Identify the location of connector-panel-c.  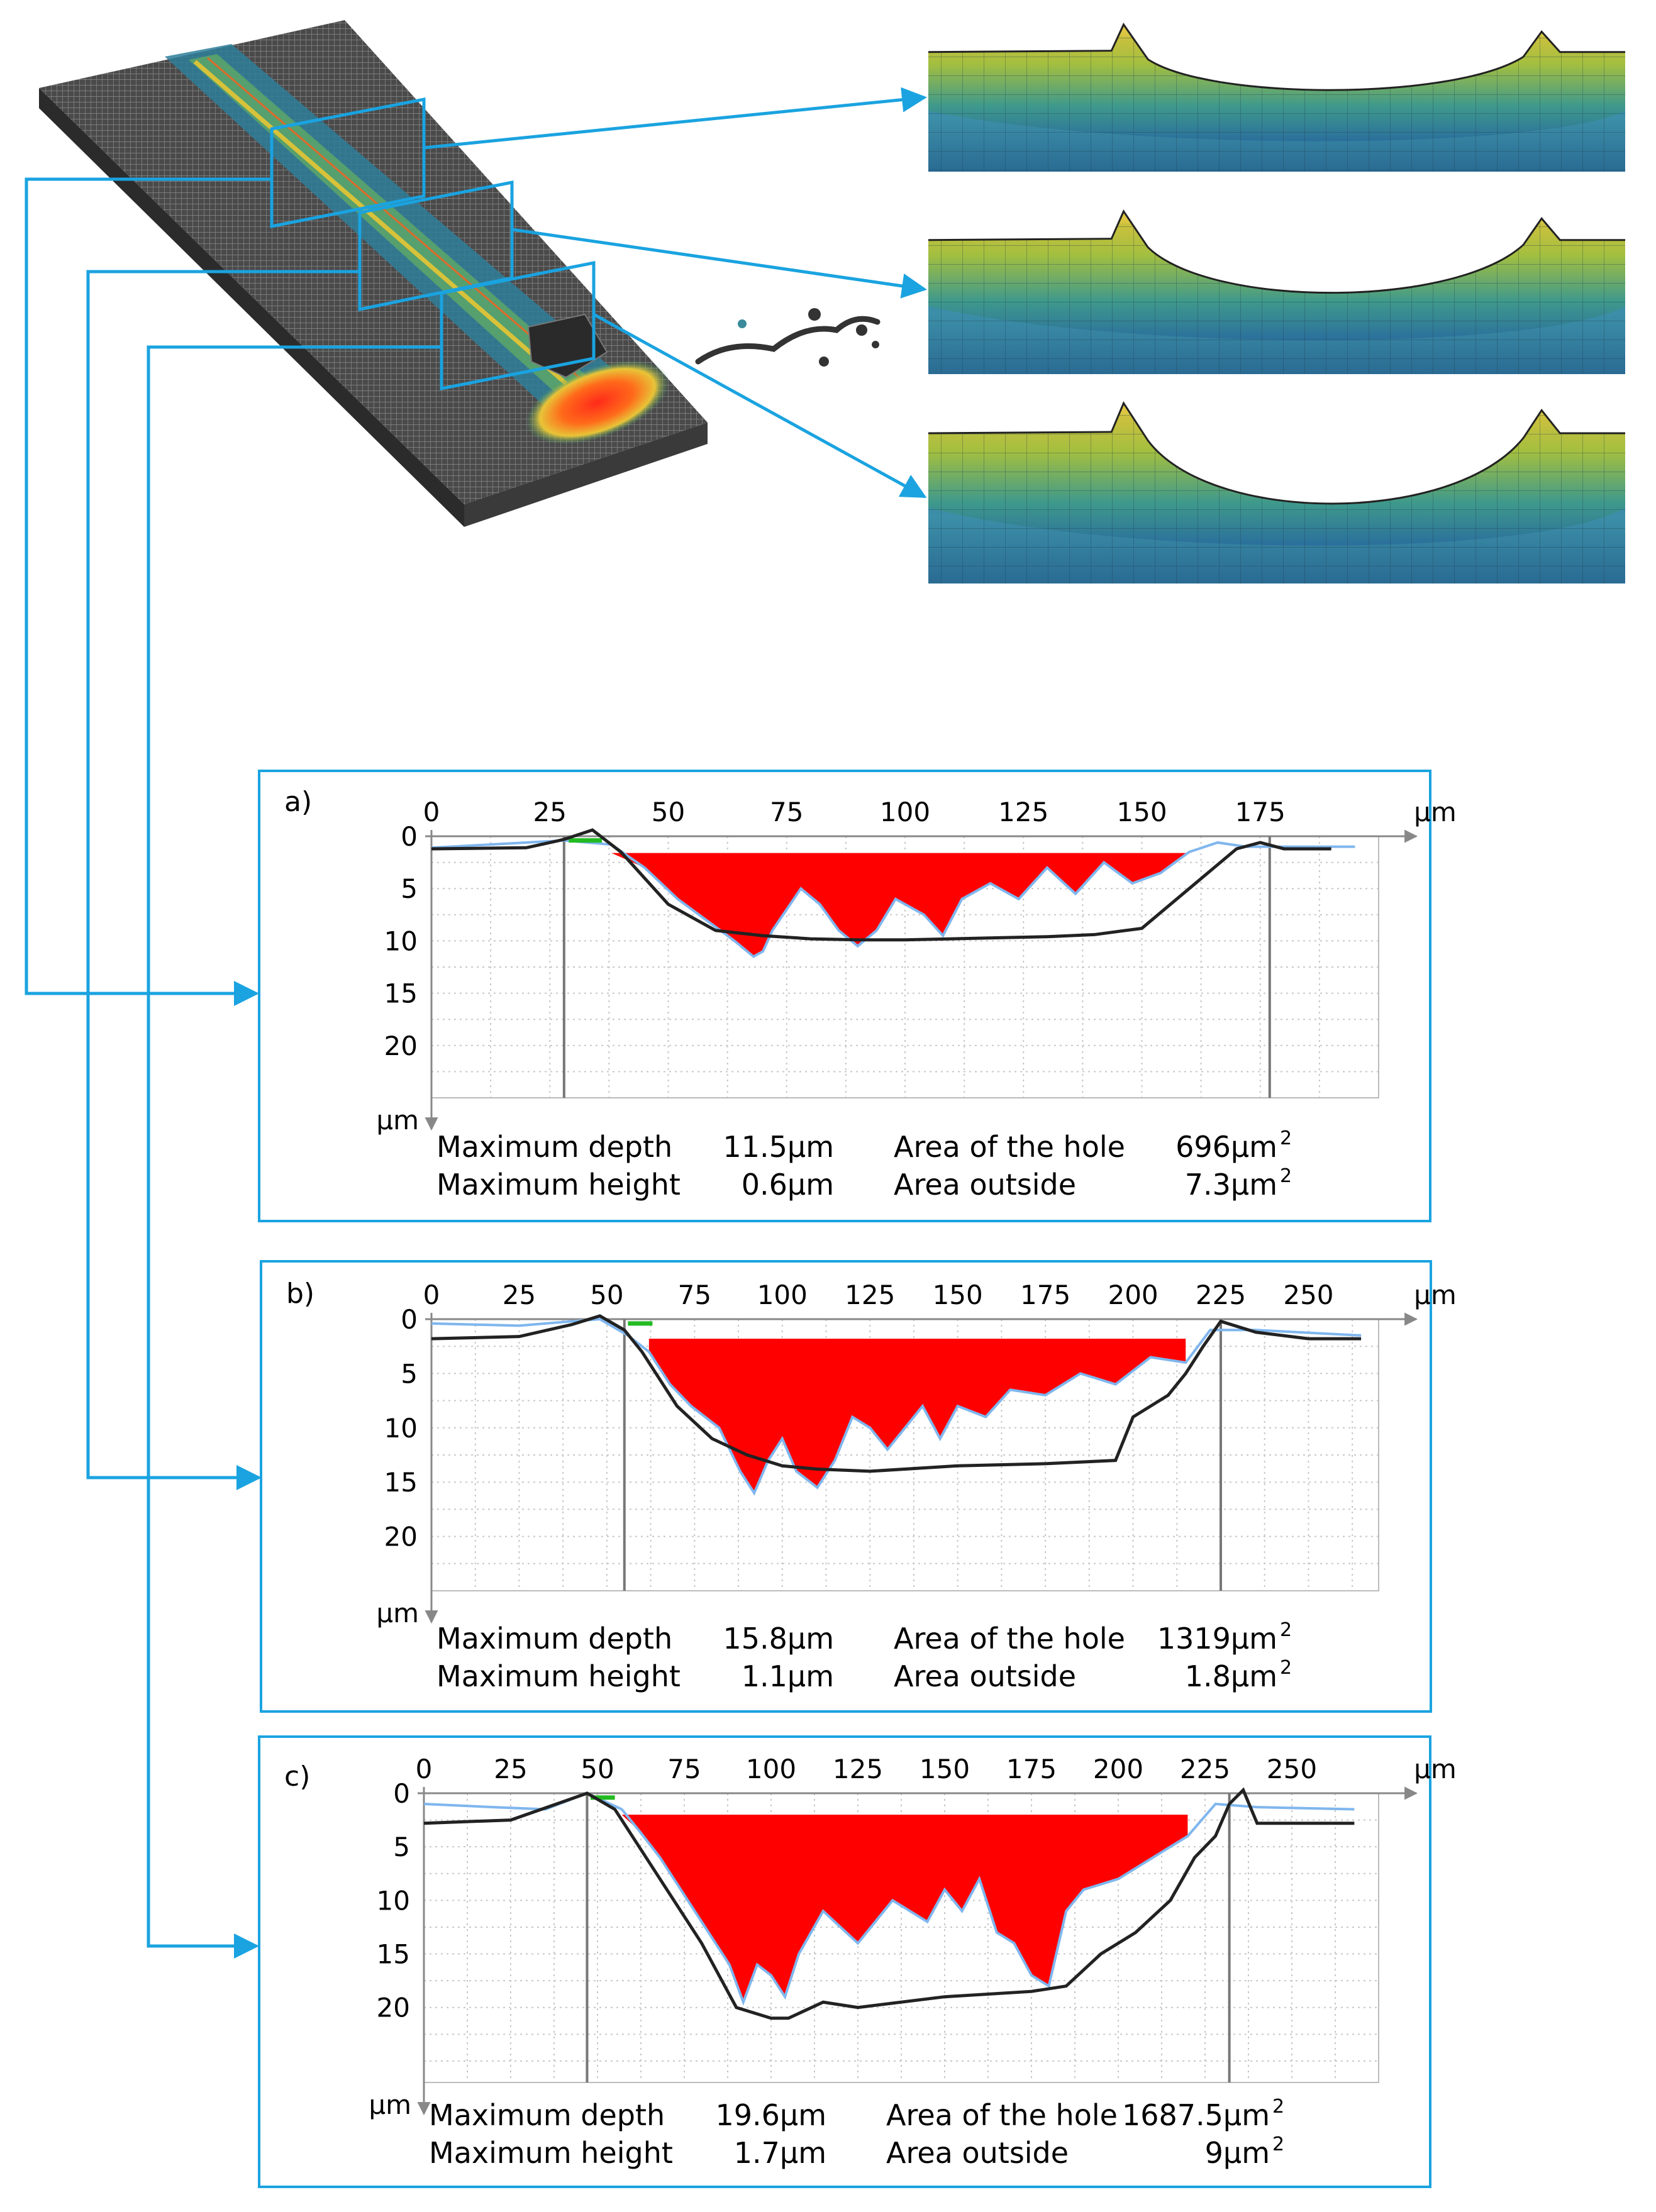
(294, 1152).